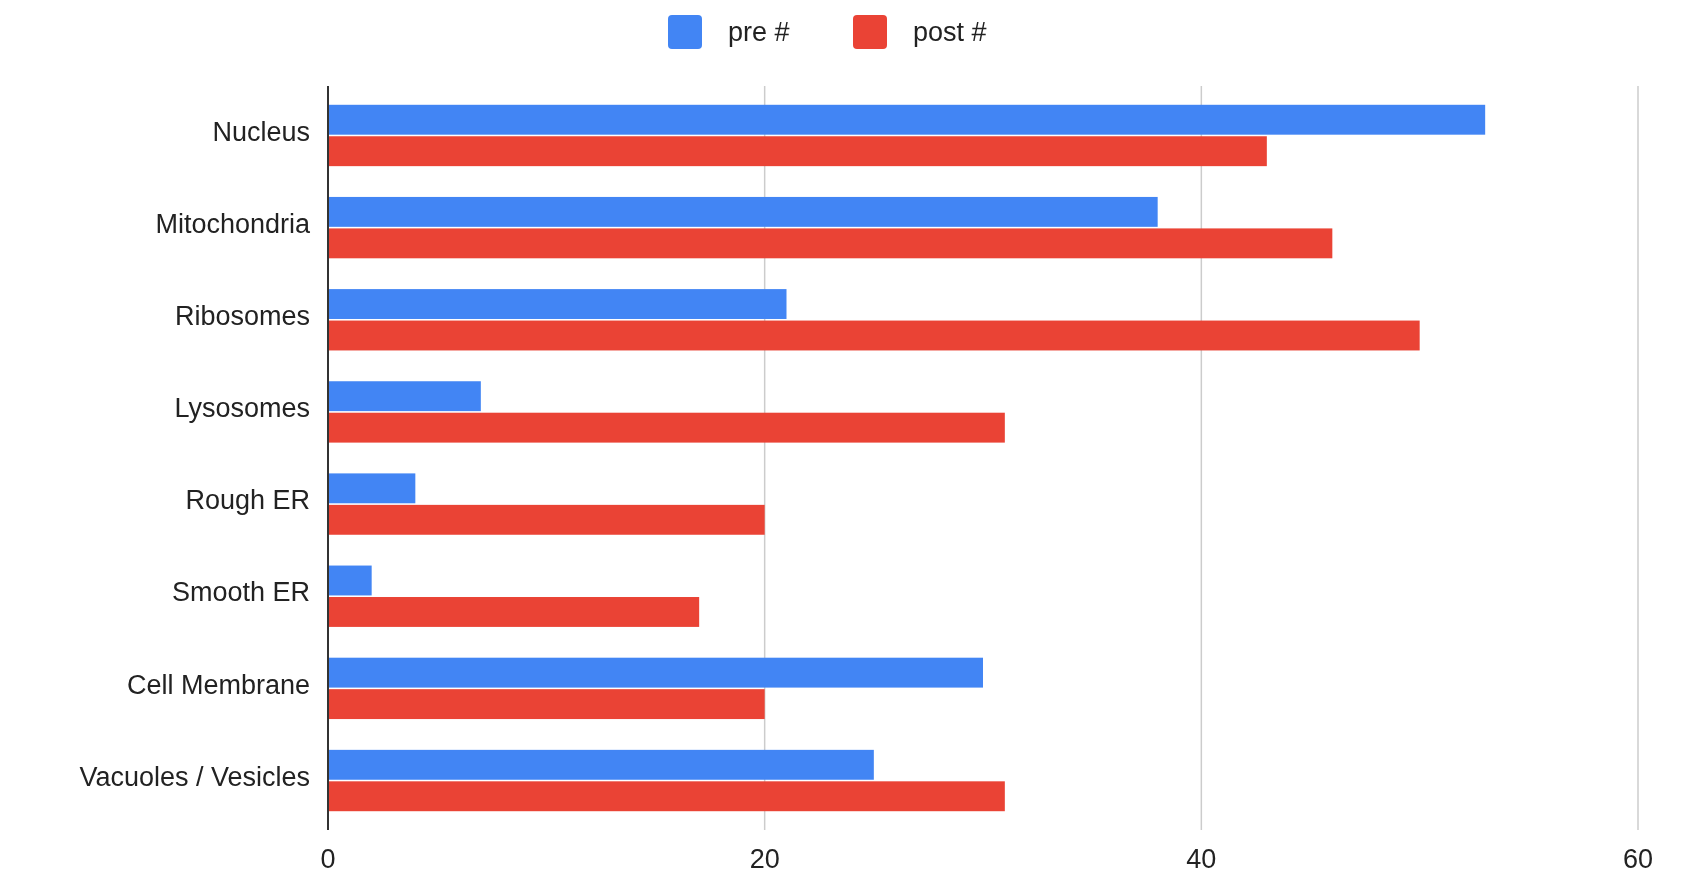  I want to click on x-tick-label: 40, so click(1201, 859).